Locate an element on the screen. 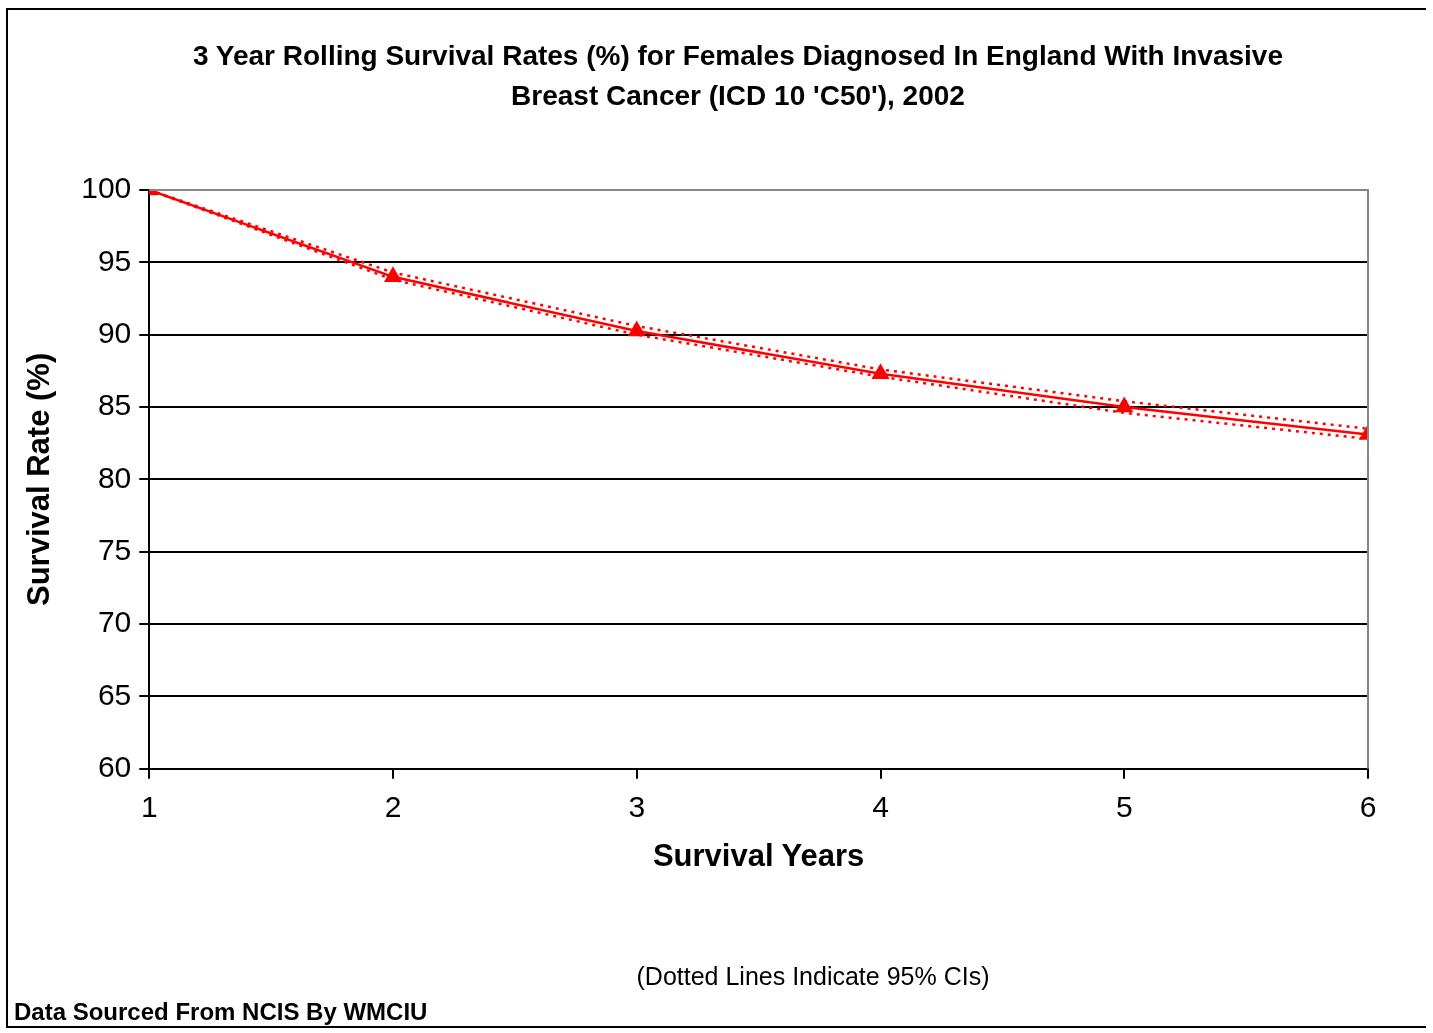 The width and height of the screenshot is (1433, 1033). text: (Dotted Lines Indicate 95% CIs) is located at coordinates (813, 976).